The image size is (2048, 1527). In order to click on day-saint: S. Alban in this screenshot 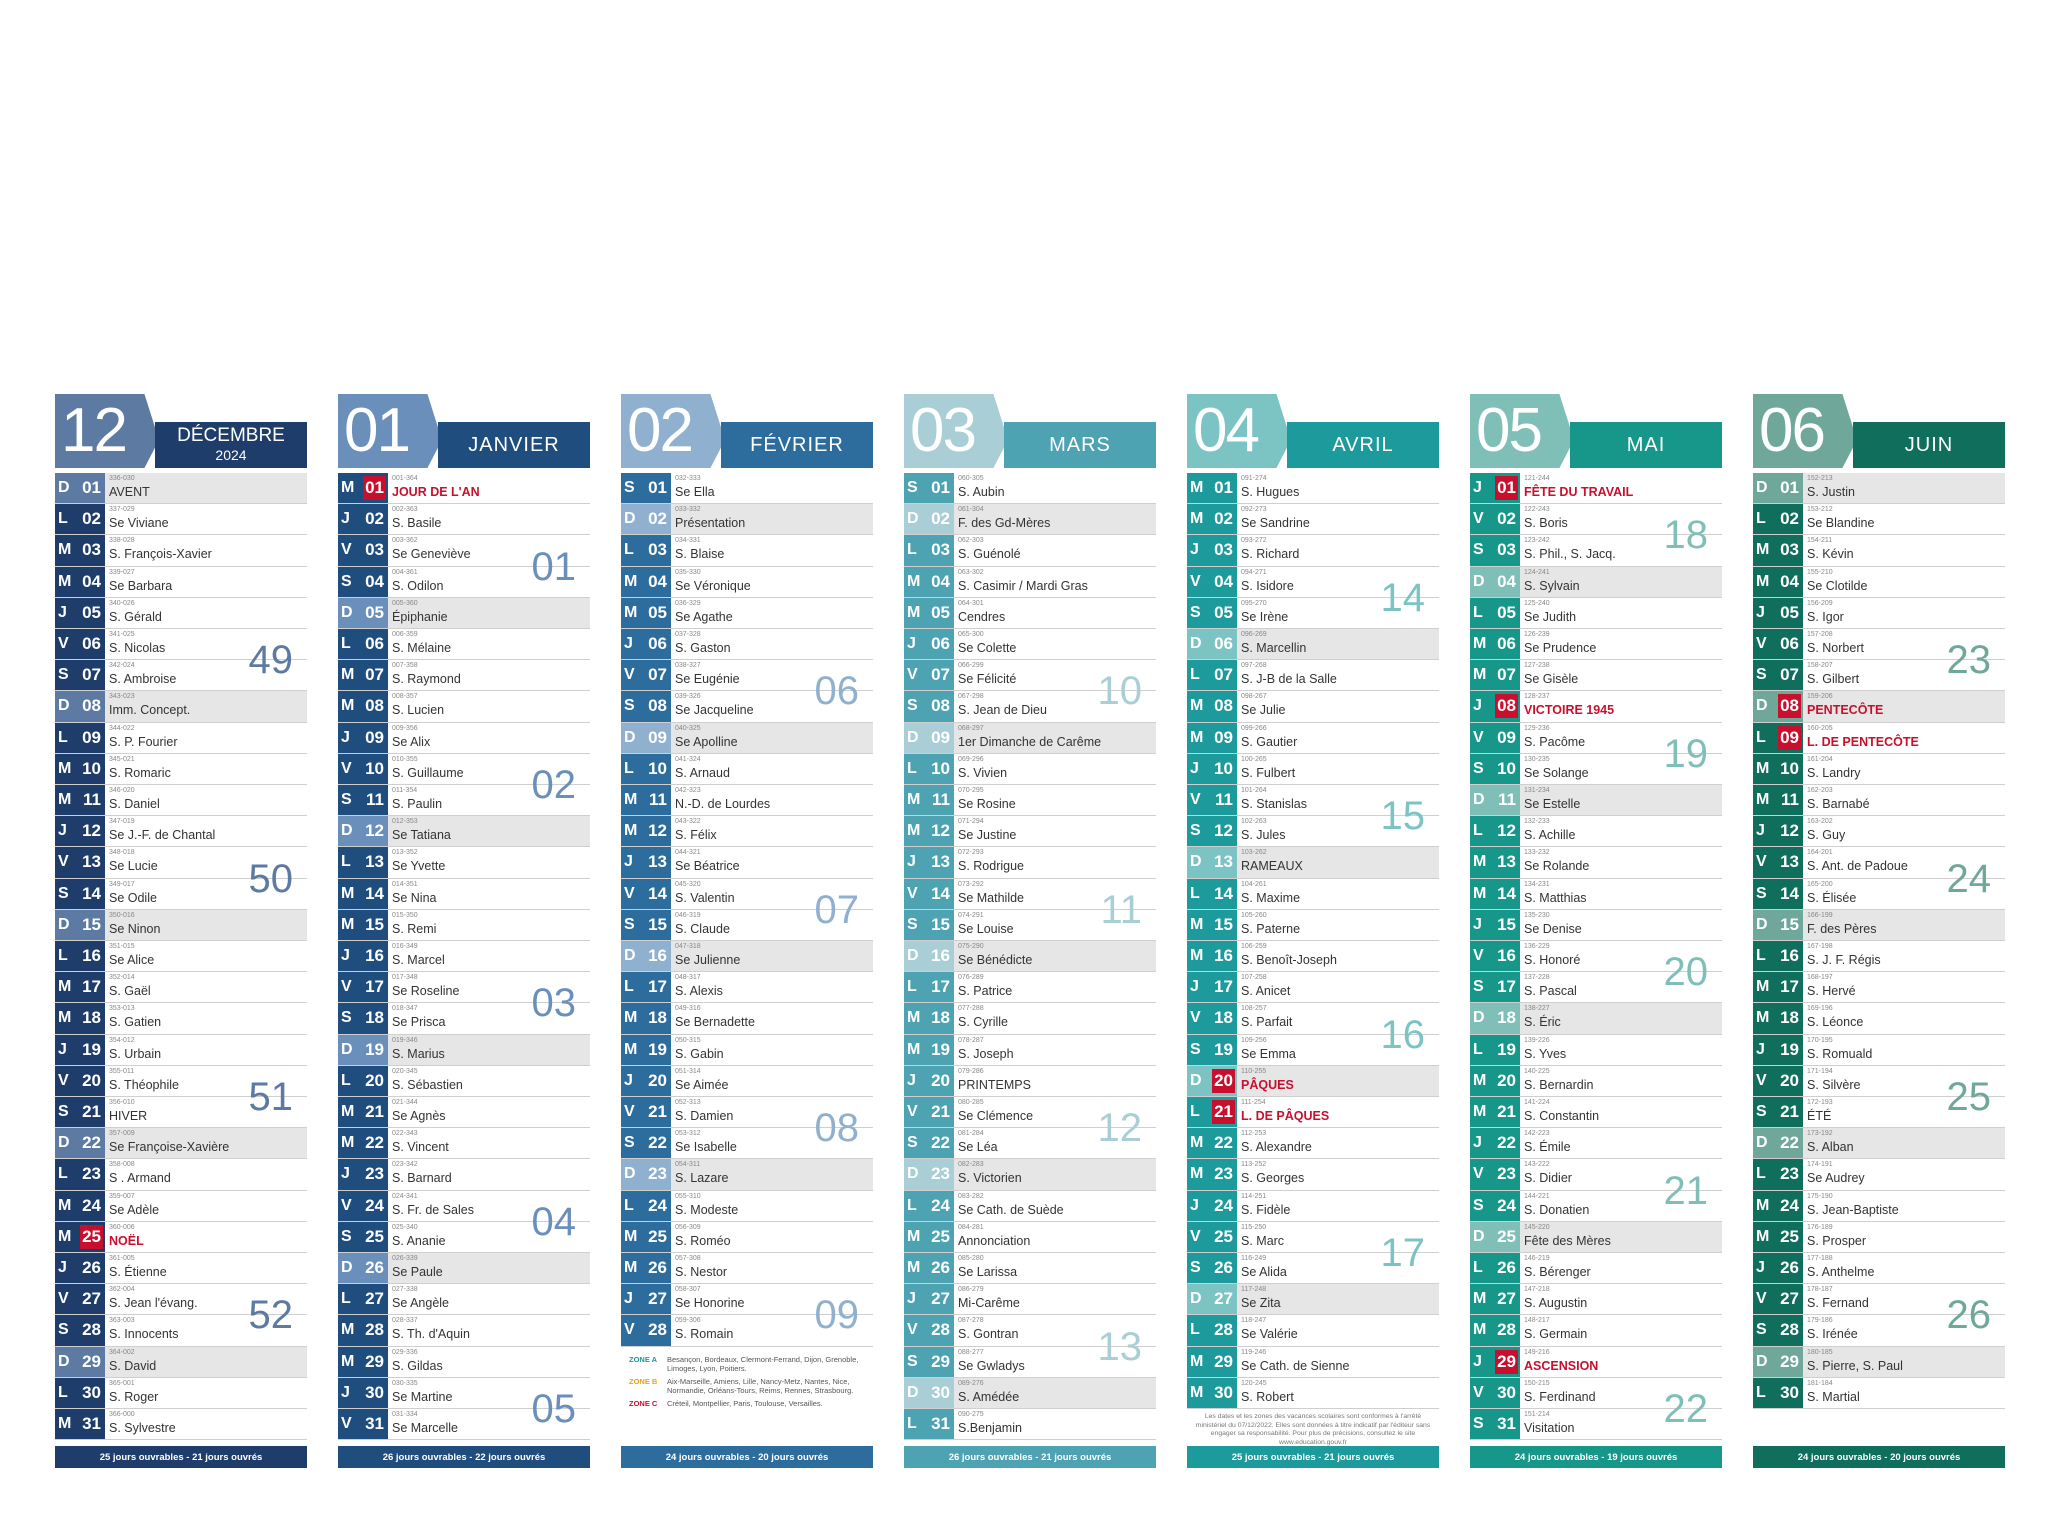, I will do `click(1830, 1147)`.